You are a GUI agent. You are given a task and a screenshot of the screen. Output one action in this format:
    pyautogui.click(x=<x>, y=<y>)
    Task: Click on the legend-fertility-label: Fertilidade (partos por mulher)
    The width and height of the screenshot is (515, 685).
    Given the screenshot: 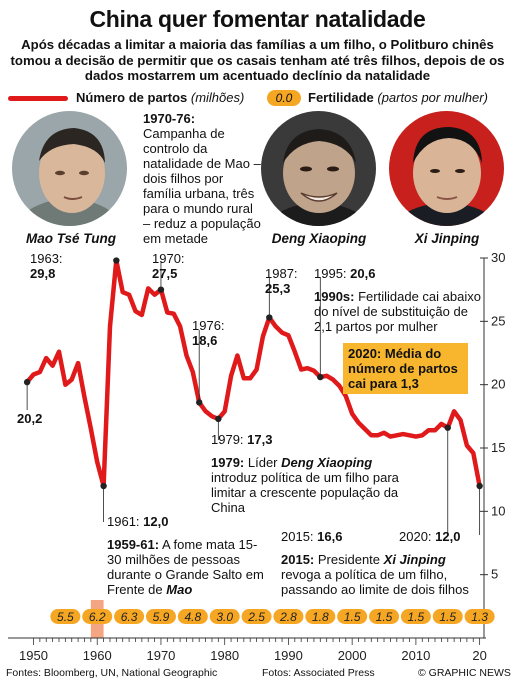 What is the action you would take?
    pyautogui.click(x=398, y=97)
    